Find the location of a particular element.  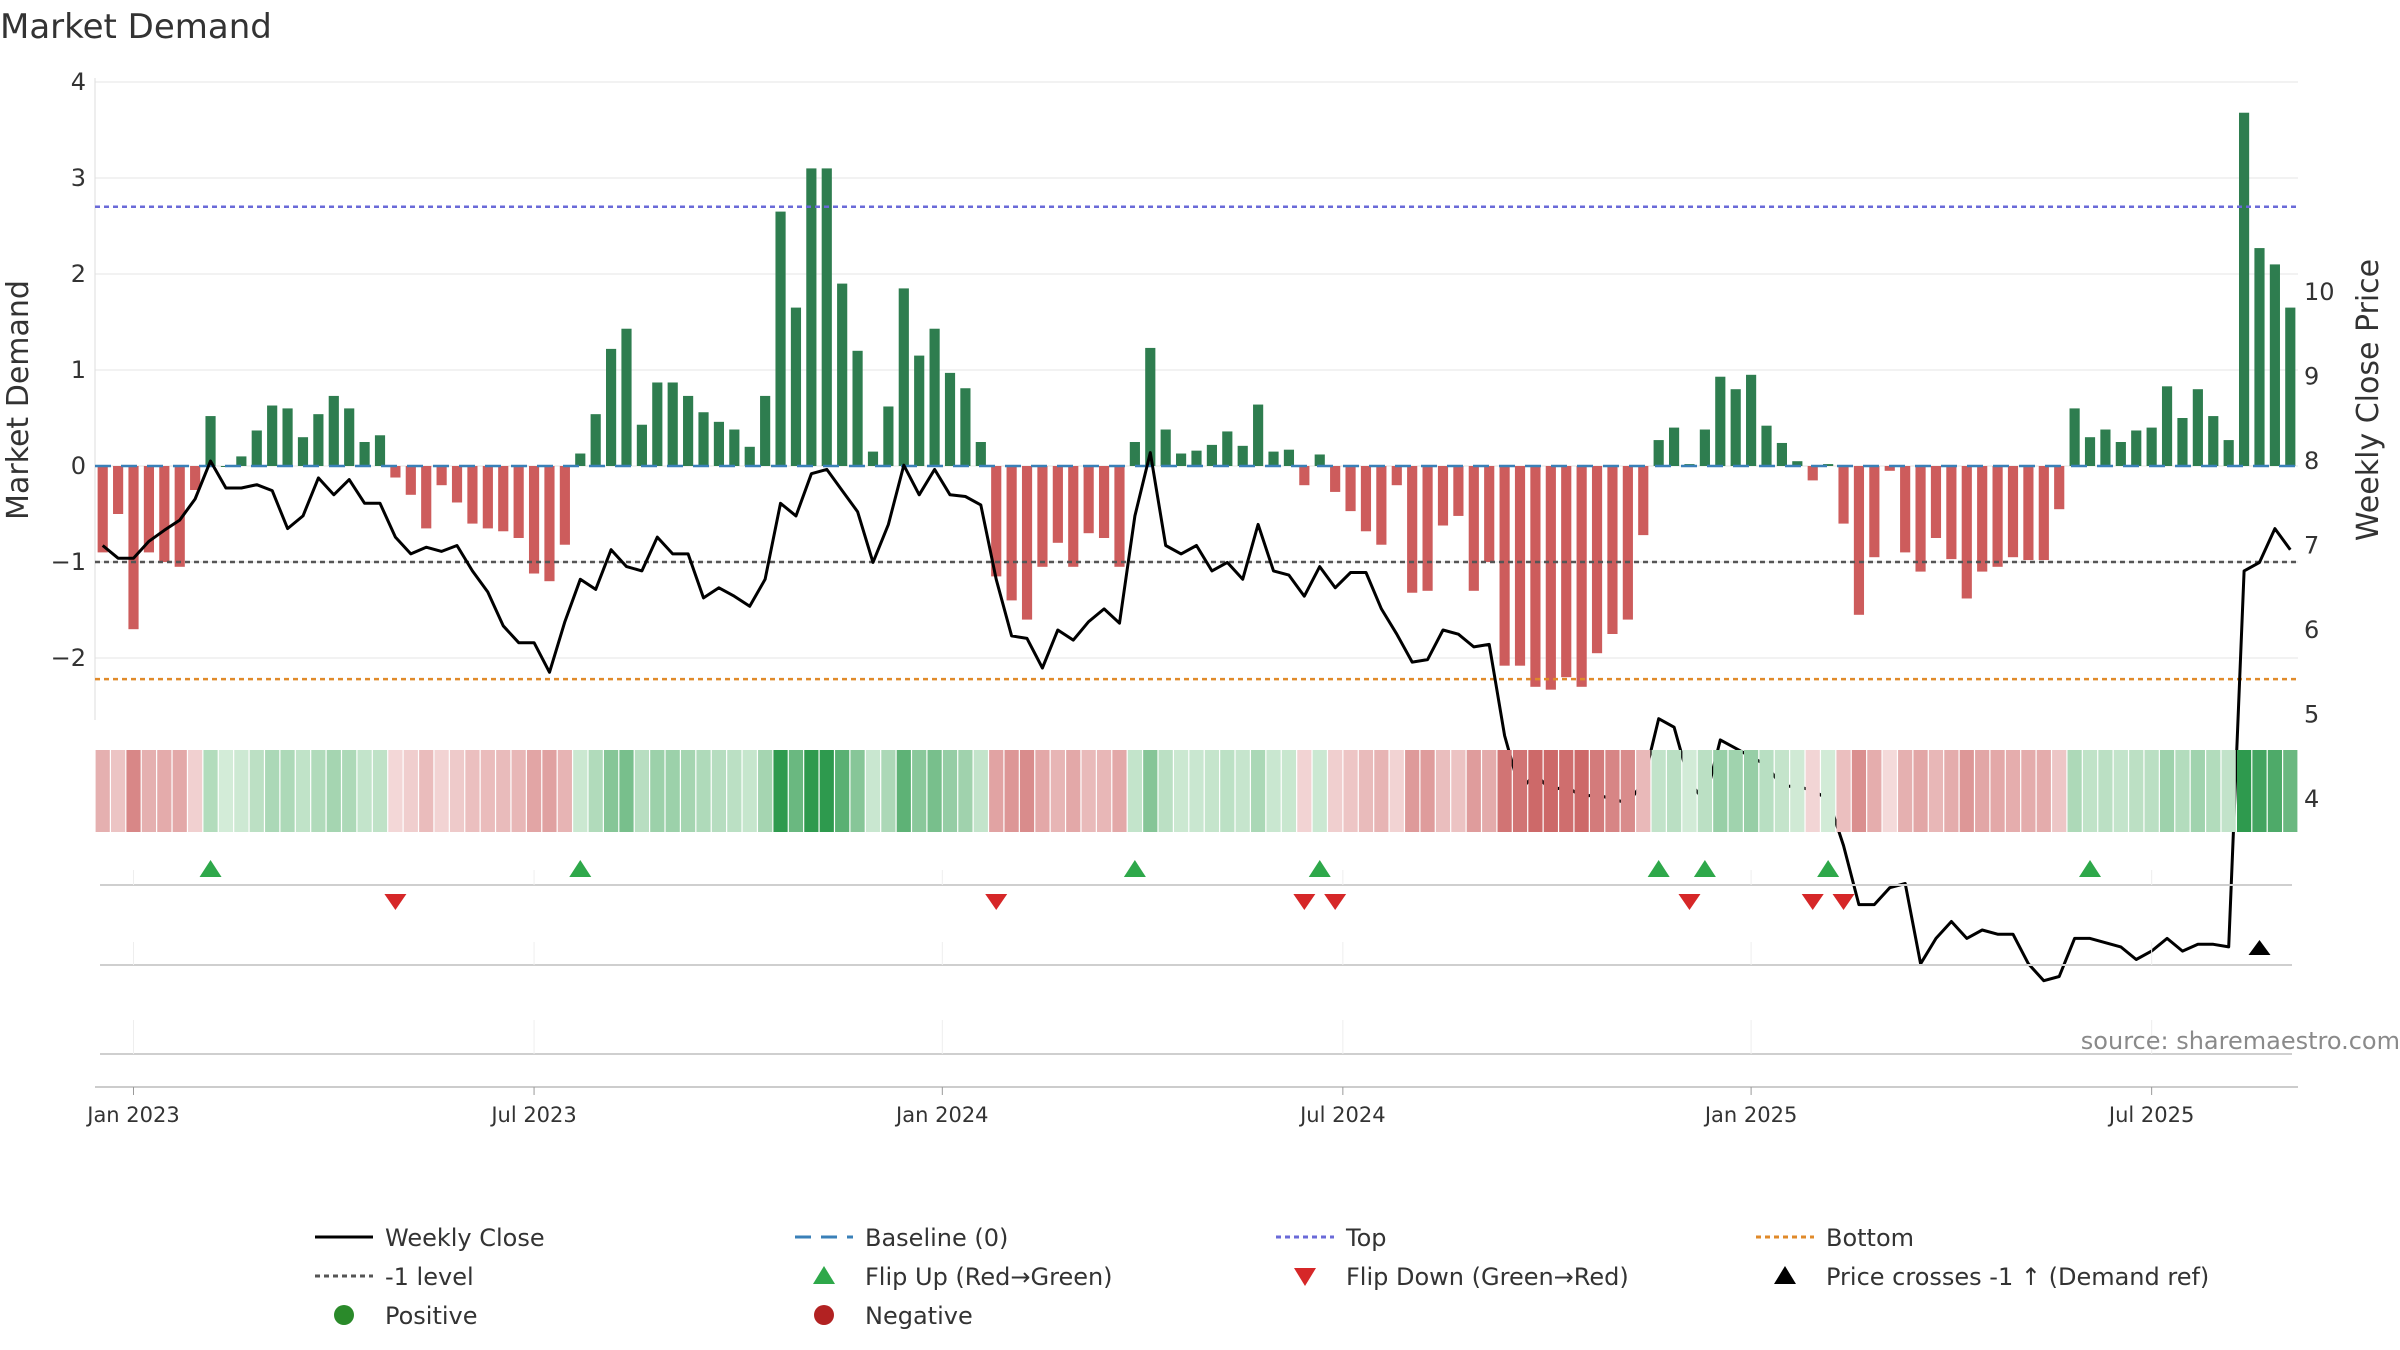

legend-item: Positive is located at coordinates (406, 1316).